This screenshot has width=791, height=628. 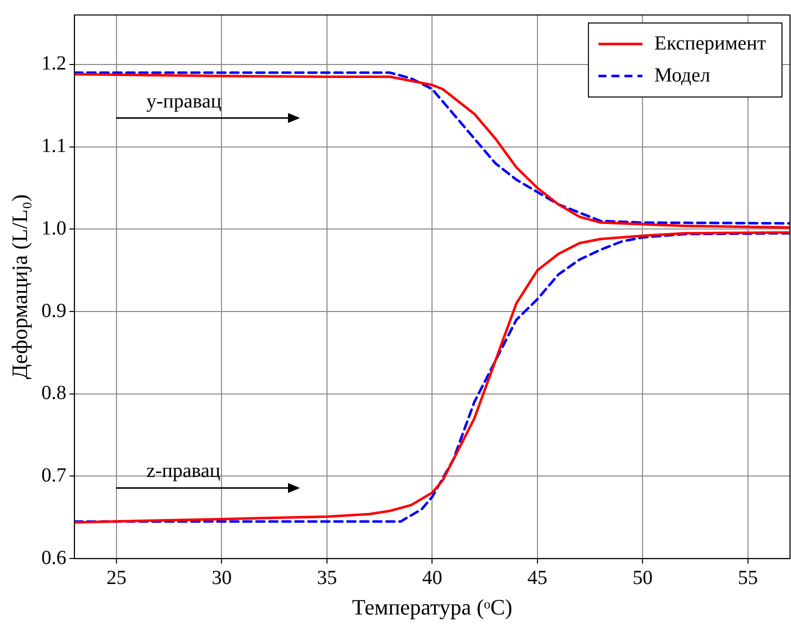 What do you see at coordinates (537, 577) in the screenshot?
I see `x-tick-label: 45` at bounding box center [537, 577].